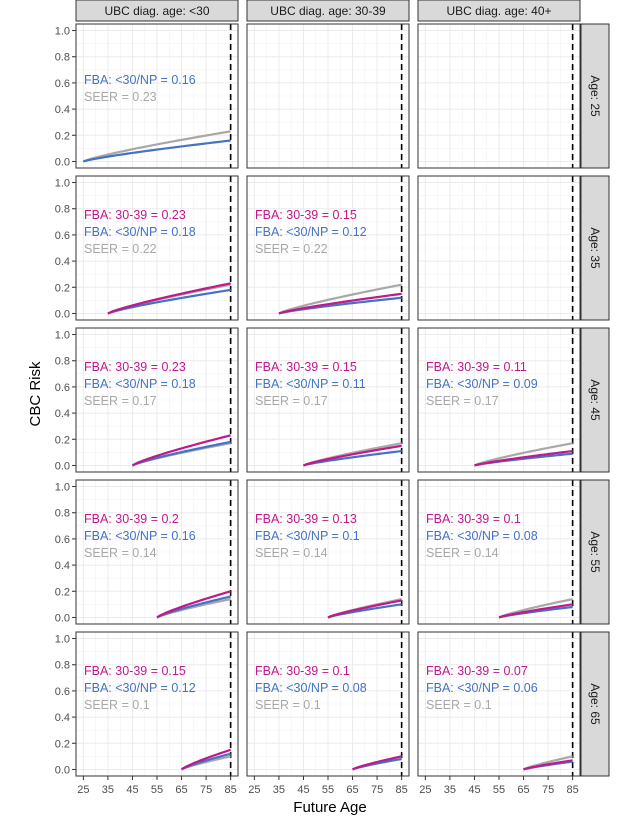  I want to click on panel-annotation: FBA: <30/NP = 0.06, so click(482, 688).